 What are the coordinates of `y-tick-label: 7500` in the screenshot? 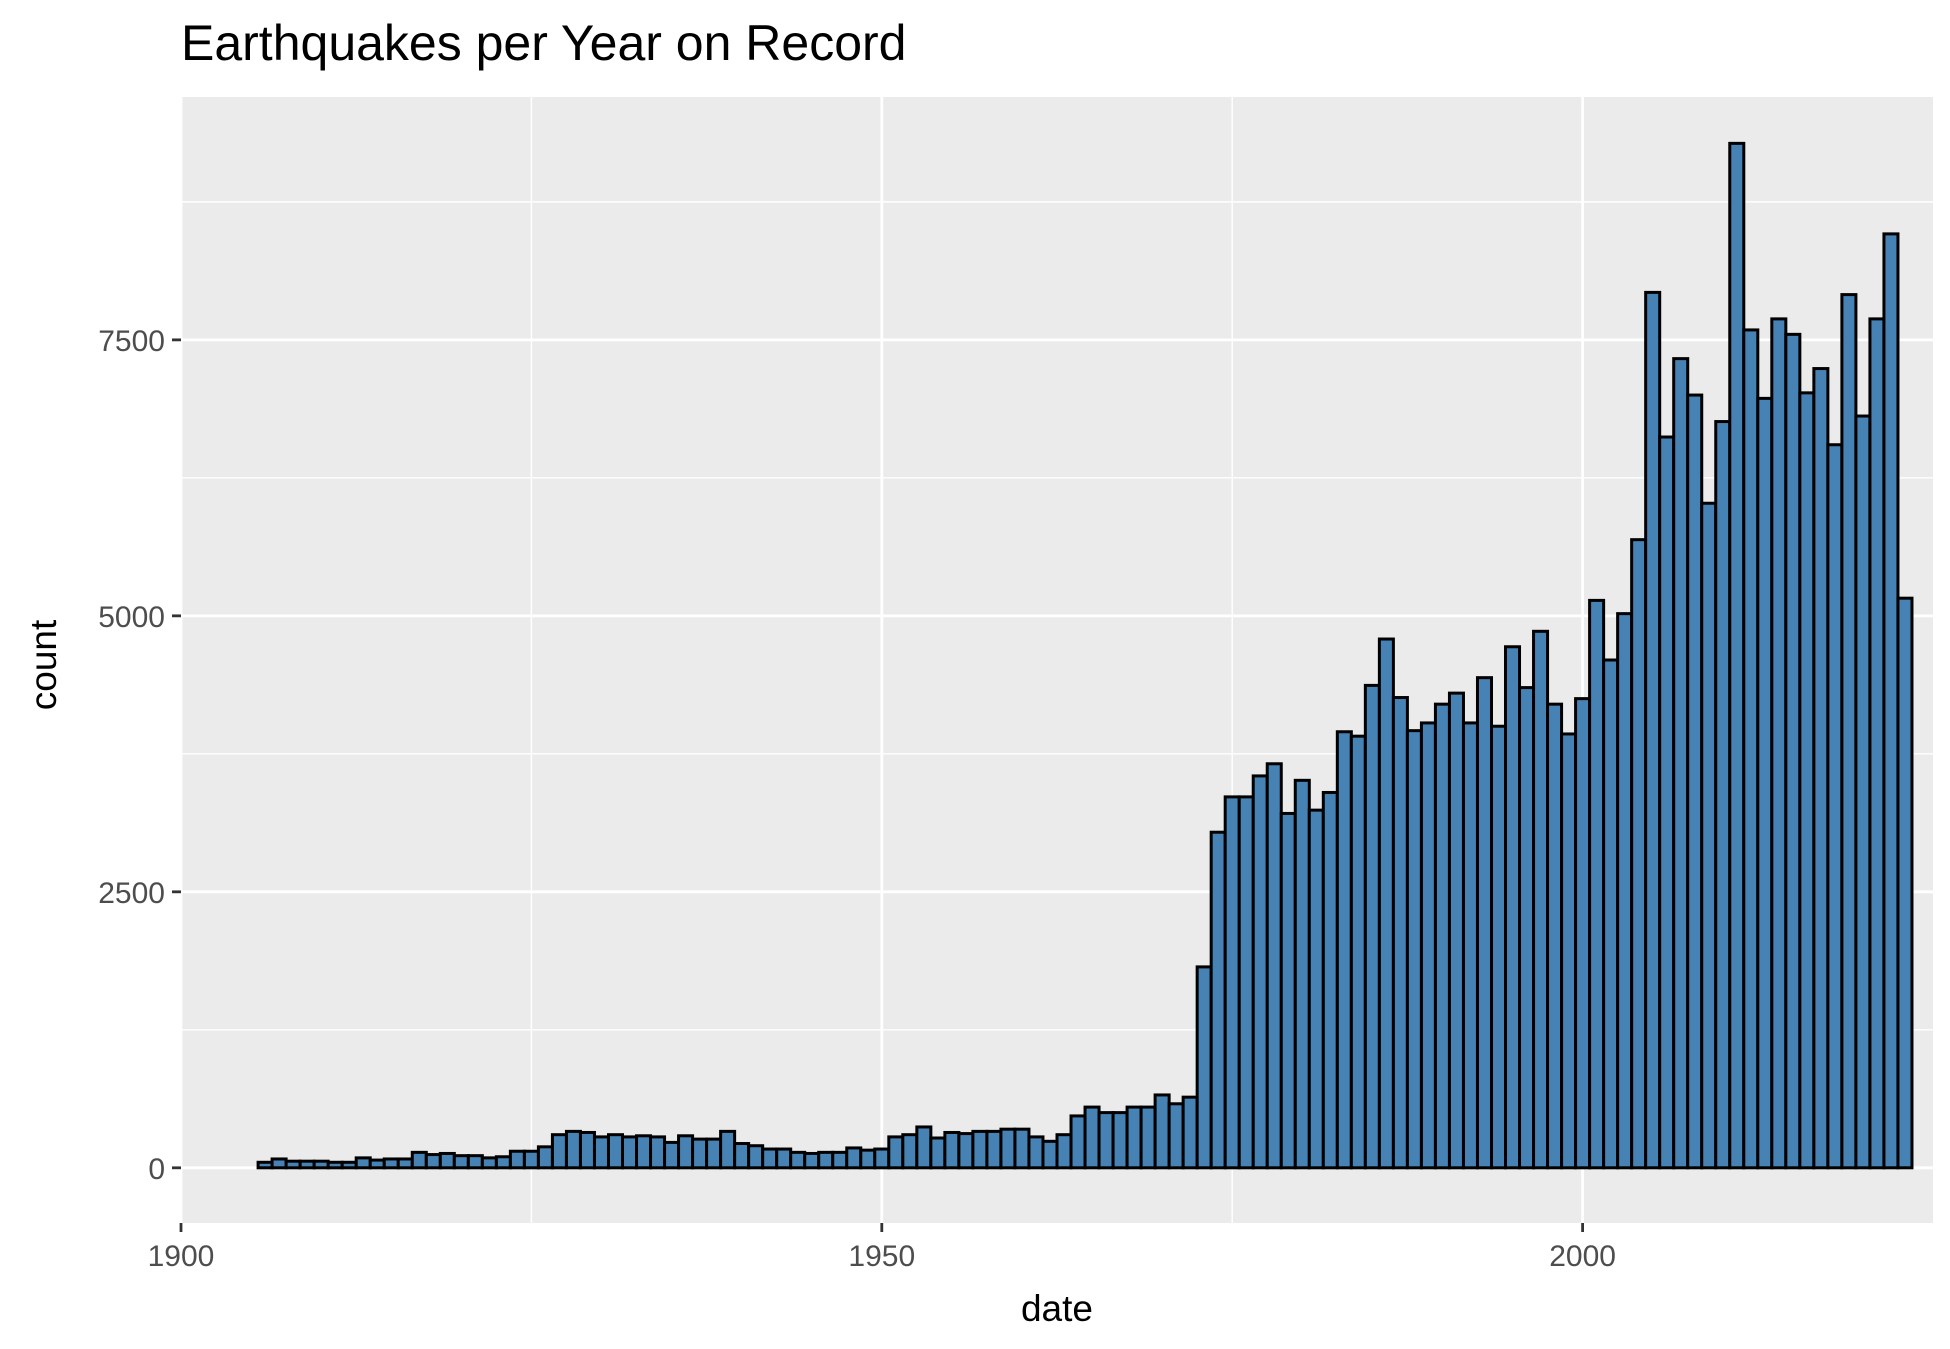 It's located at (131, 341).